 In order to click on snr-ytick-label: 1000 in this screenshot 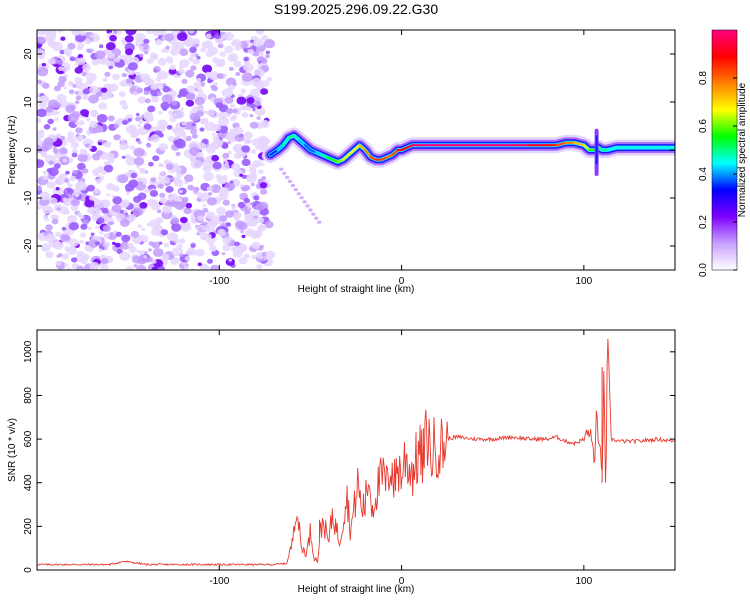, I will do `click(28, 351)`.